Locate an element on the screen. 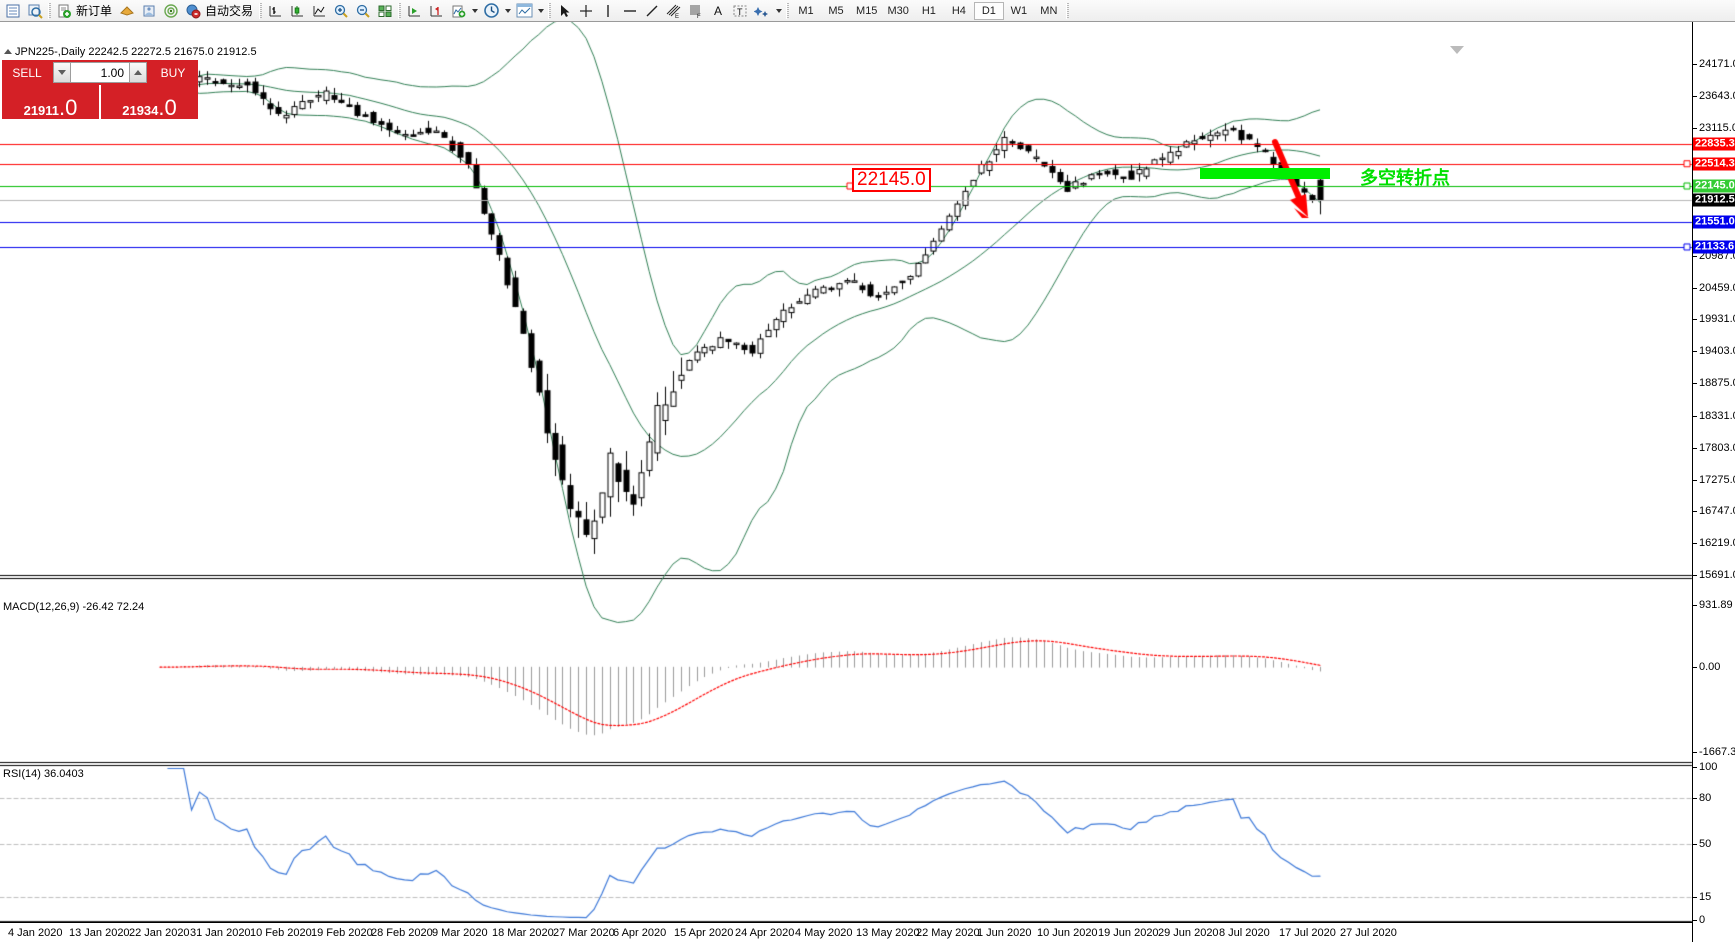 The width and height of the screenshot is (1735, 942). timeframe-d1: D1 is located at coordinates (988, 10).